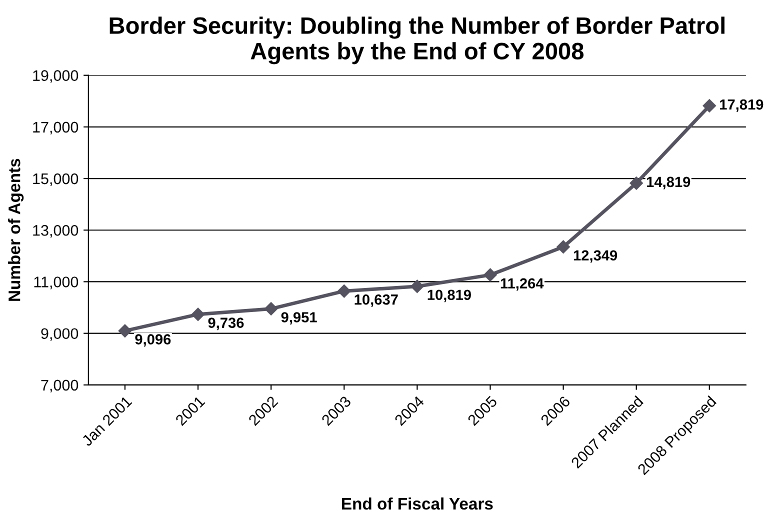 The image size is (769, 523). What do you see at coordinates (16, 229) in the screenshot?
I see `y-axis-title: Number of Agents` at bounding box center [16, 229].